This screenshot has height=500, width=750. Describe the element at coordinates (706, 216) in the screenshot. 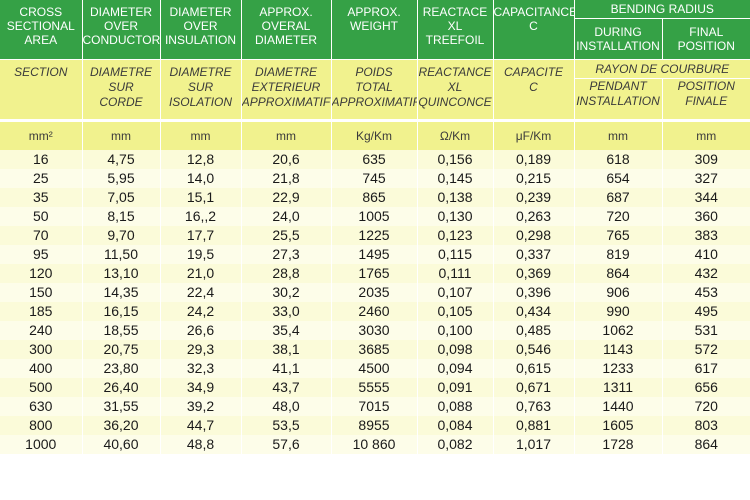

I see `table-cell: 360` at that location.